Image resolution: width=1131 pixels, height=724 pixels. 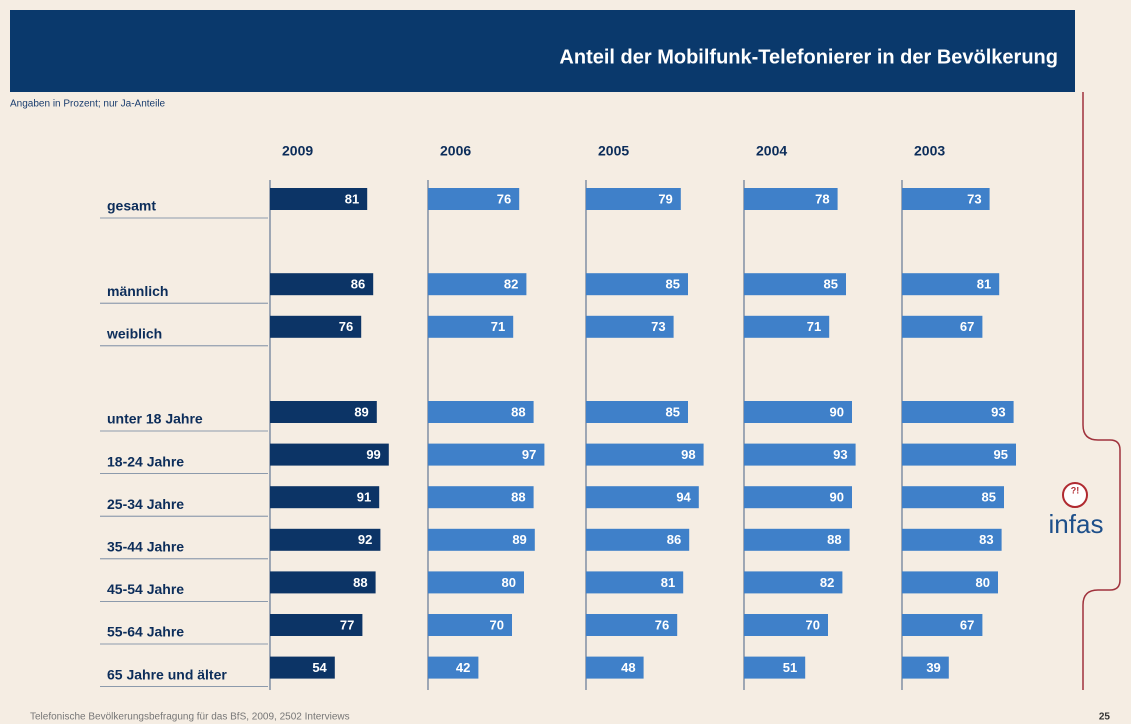 I want to click on value-label: 97, so click(x=529, y=454).